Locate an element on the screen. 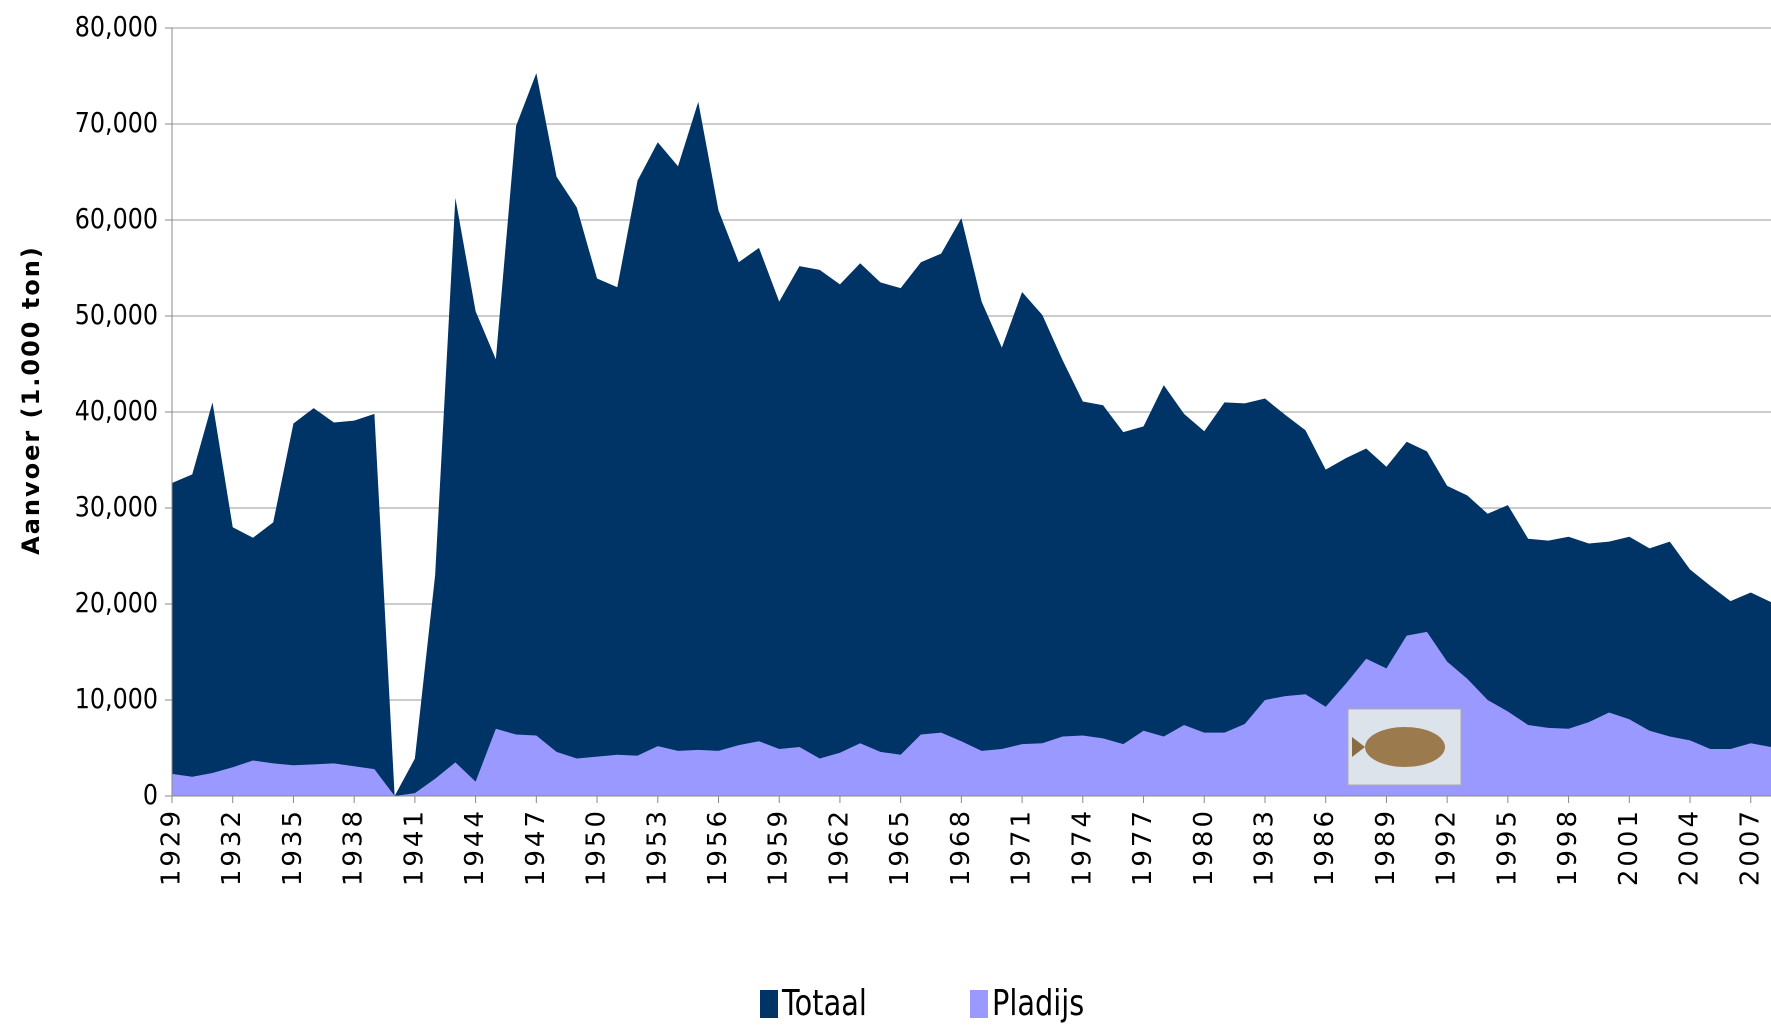 This screenshot has width=1771, height=1030. x-tick-label: 1941 is located at coordinates (414, 847).